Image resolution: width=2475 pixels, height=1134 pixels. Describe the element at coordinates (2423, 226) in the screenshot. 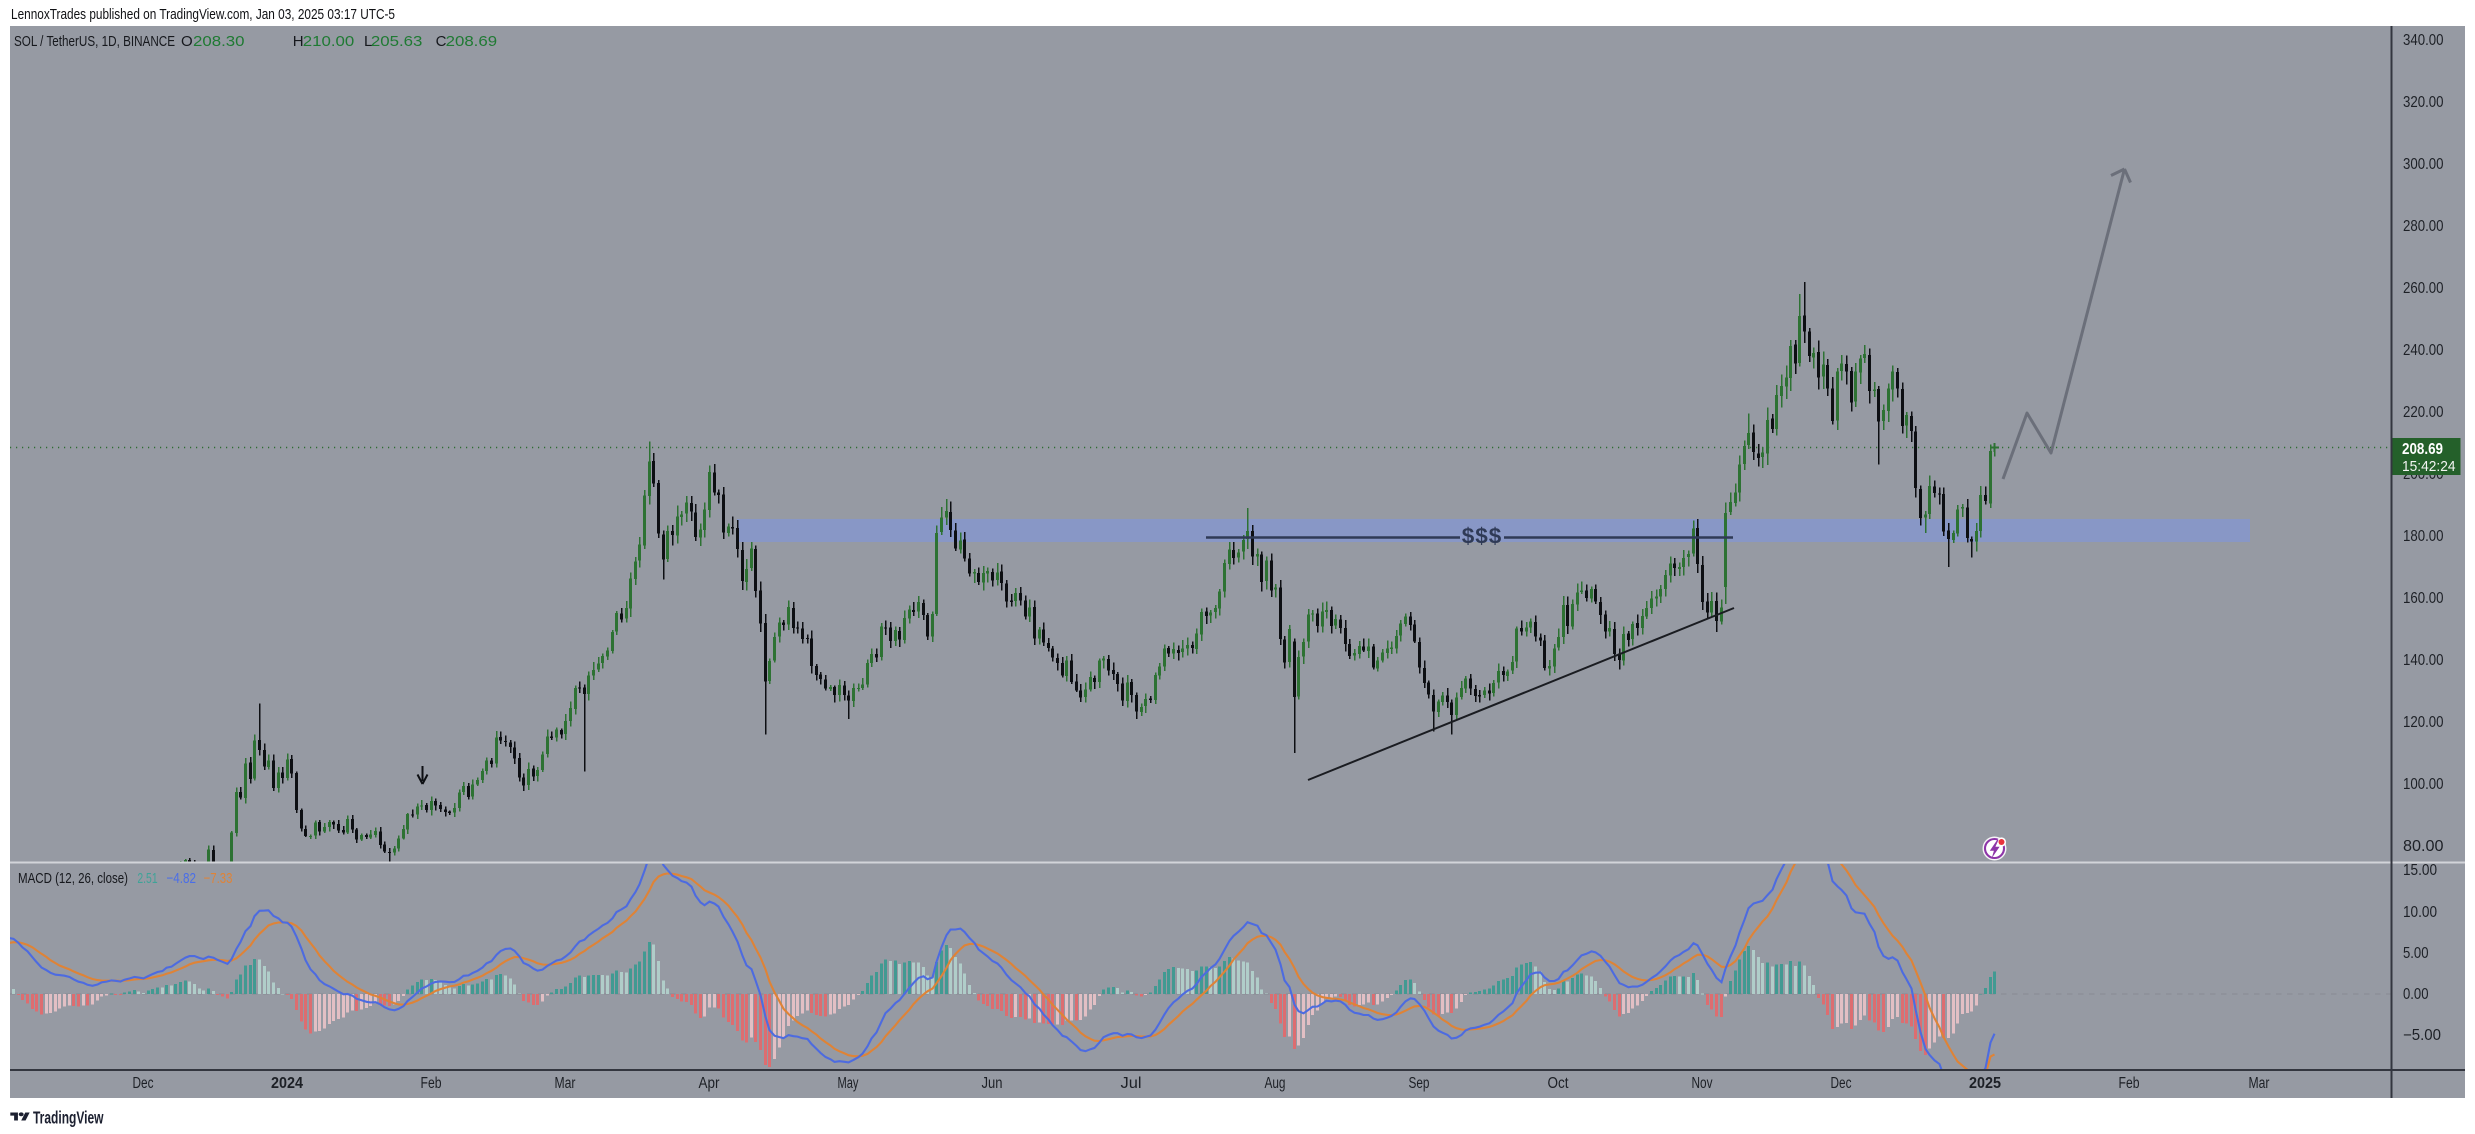

I see `svg-text: 280.00` at that location.